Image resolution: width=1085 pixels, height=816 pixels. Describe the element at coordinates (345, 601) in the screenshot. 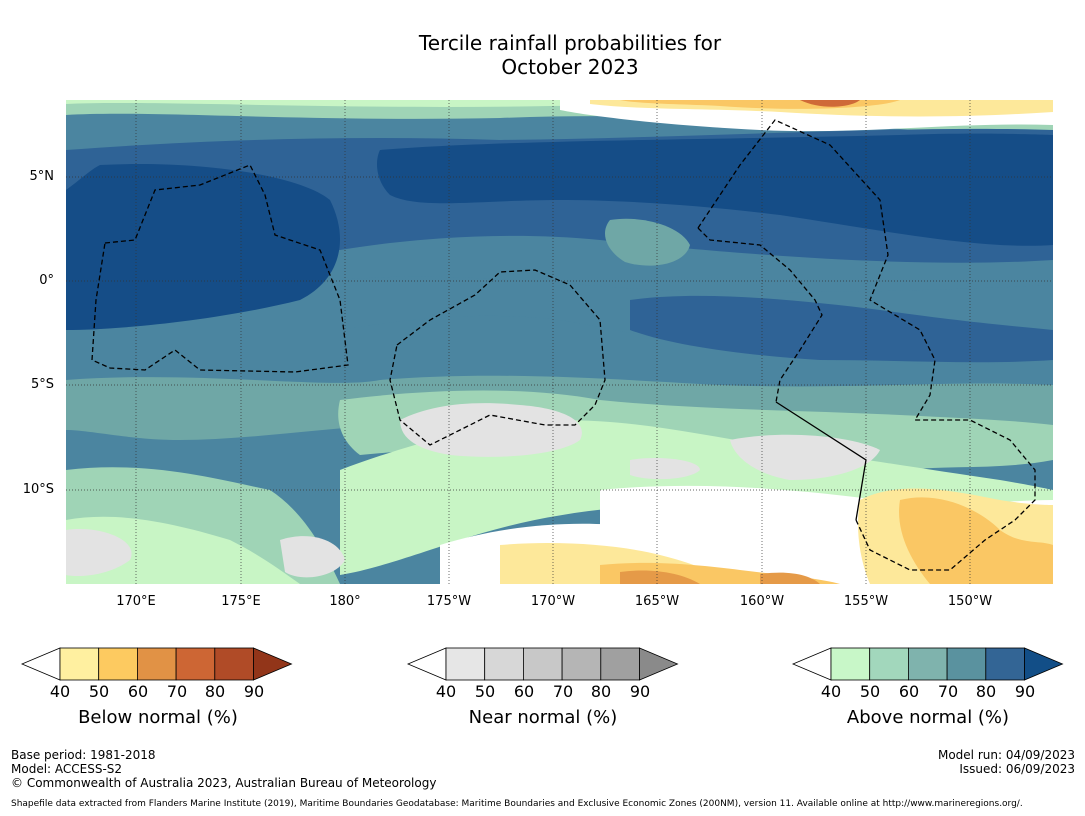

I see `lon-label-180: 180°` at that location.